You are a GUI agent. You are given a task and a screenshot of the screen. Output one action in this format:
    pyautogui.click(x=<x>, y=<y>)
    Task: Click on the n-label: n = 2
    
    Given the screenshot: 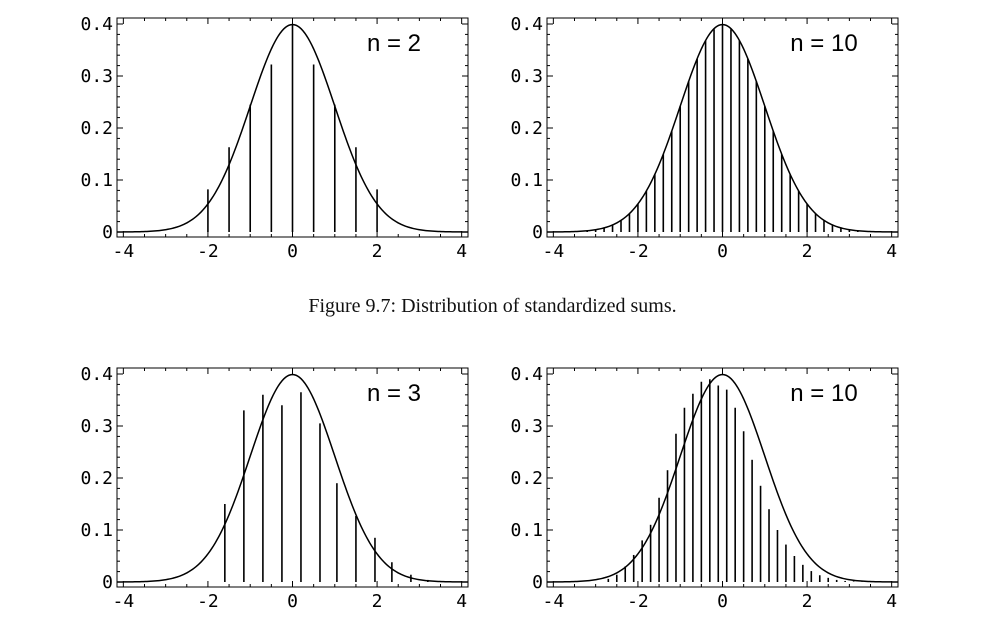 What is the action you would take?
    pyautogui.click(x=394, y=43)
    